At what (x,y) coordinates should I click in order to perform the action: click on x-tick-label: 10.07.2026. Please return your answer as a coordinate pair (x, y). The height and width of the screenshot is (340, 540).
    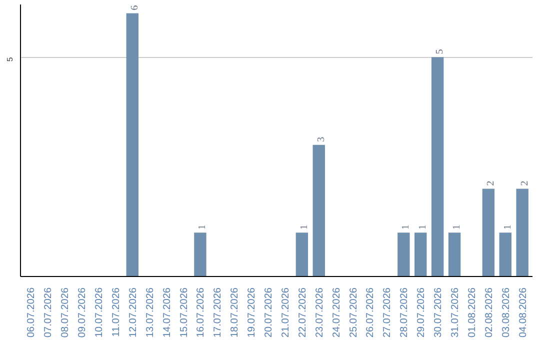
    Looking at the image, I should click on (99, 312).